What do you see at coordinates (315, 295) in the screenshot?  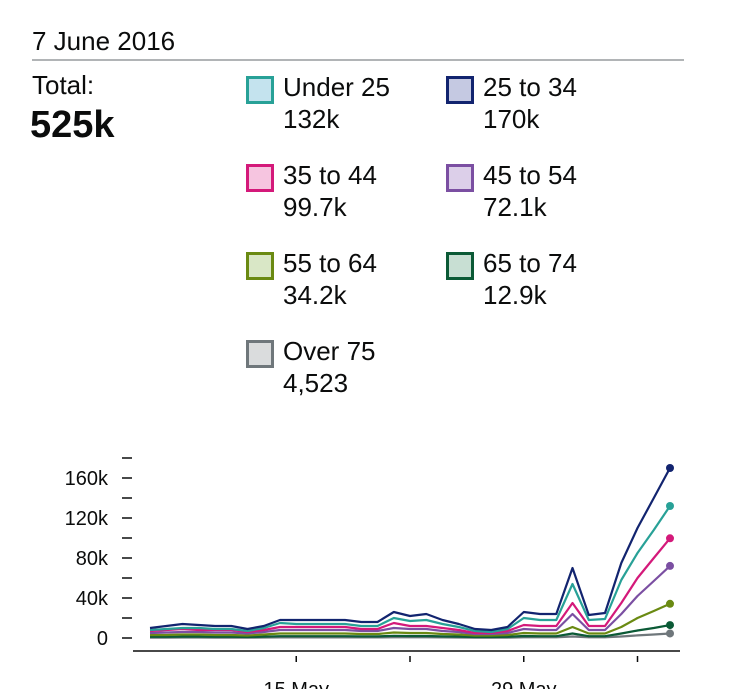 I see `legend-value: 34.2k` at bounding box center [315, 295].